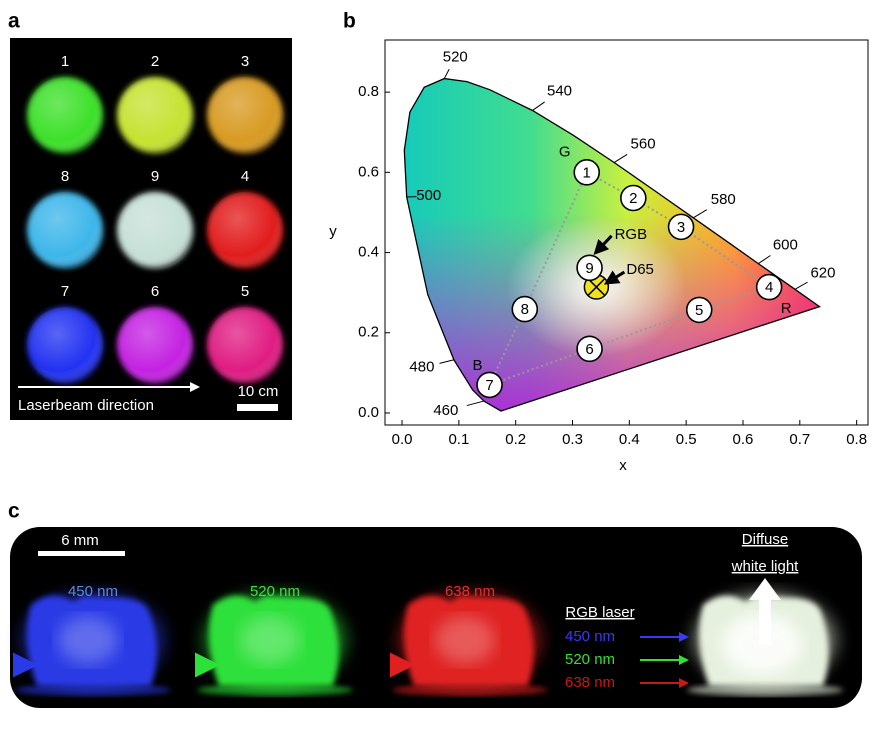  What do you see at coordinates (349, 21) in the screenshot?
I see `panel-label: b` at bounding box center [349, 21].